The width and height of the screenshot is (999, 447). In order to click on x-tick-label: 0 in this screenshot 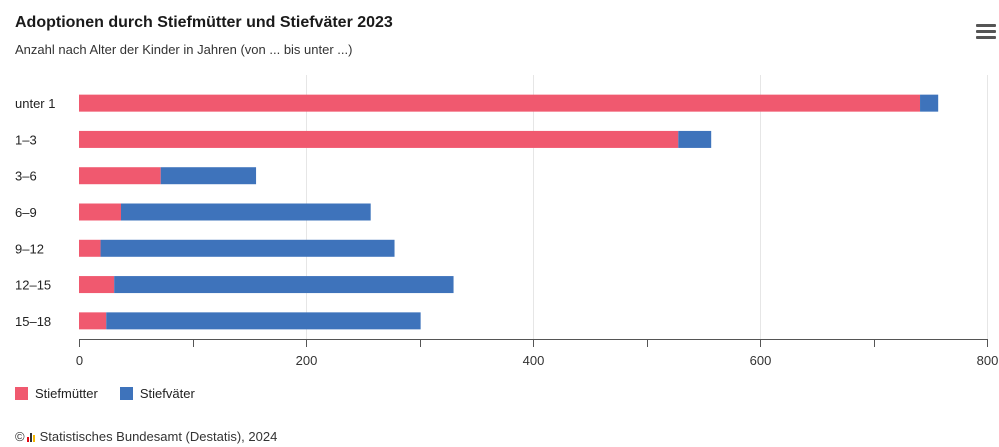, I will do `click(79, 360)`.